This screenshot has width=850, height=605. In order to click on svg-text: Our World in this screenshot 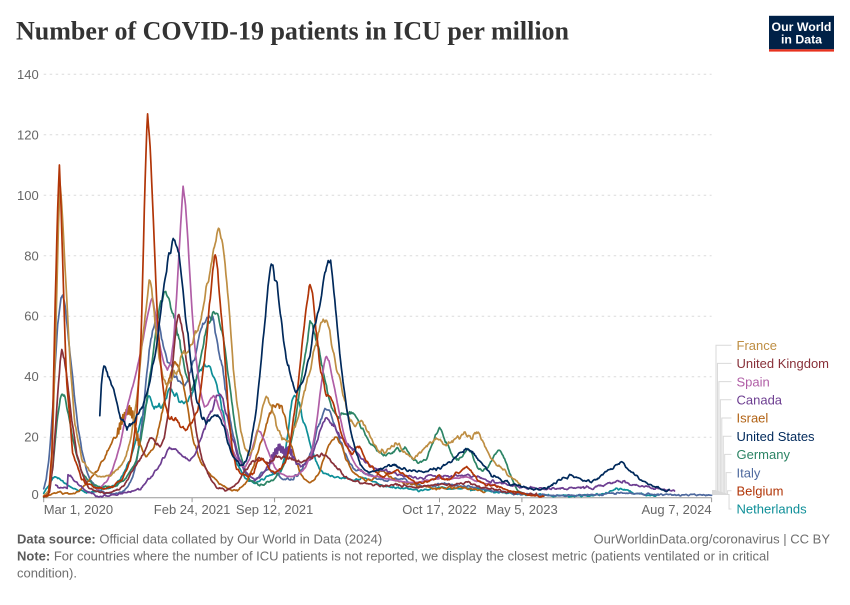, I will do `click(802, 27)`.